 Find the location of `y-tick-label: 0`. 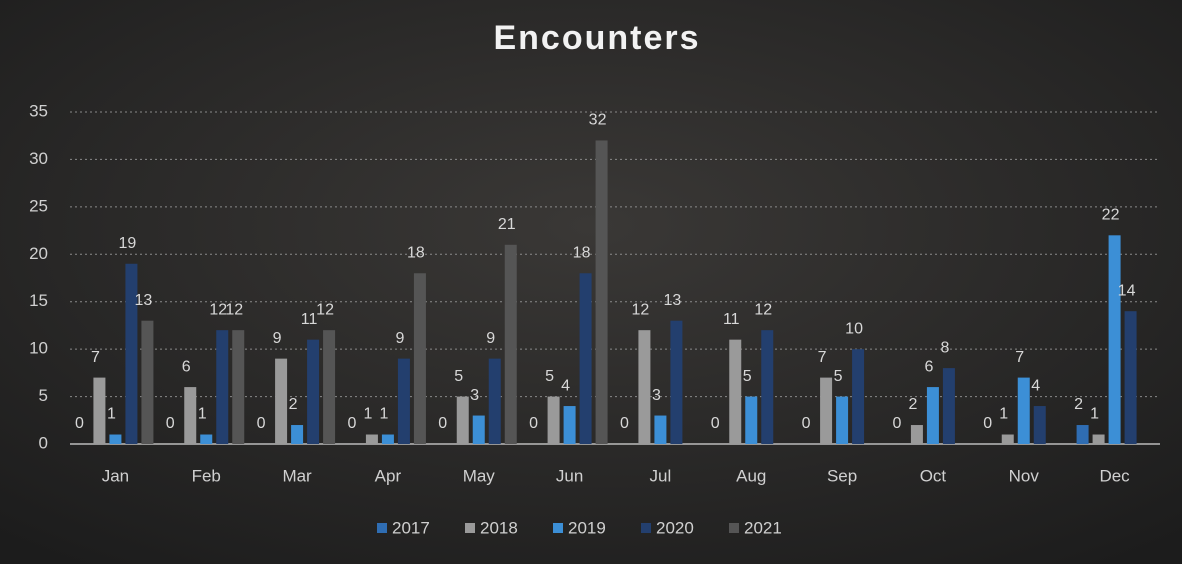

y-tick-label: 0 is located at coordinates (43, 442).